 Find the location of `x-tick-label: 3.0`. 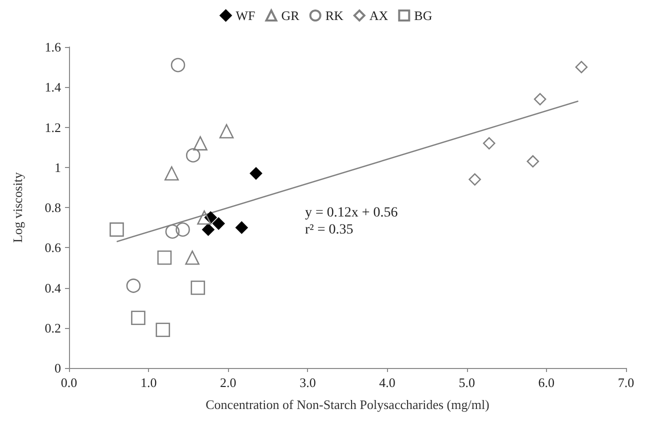

x-tick-label: 3.0 is located at coordinates (308, 382).